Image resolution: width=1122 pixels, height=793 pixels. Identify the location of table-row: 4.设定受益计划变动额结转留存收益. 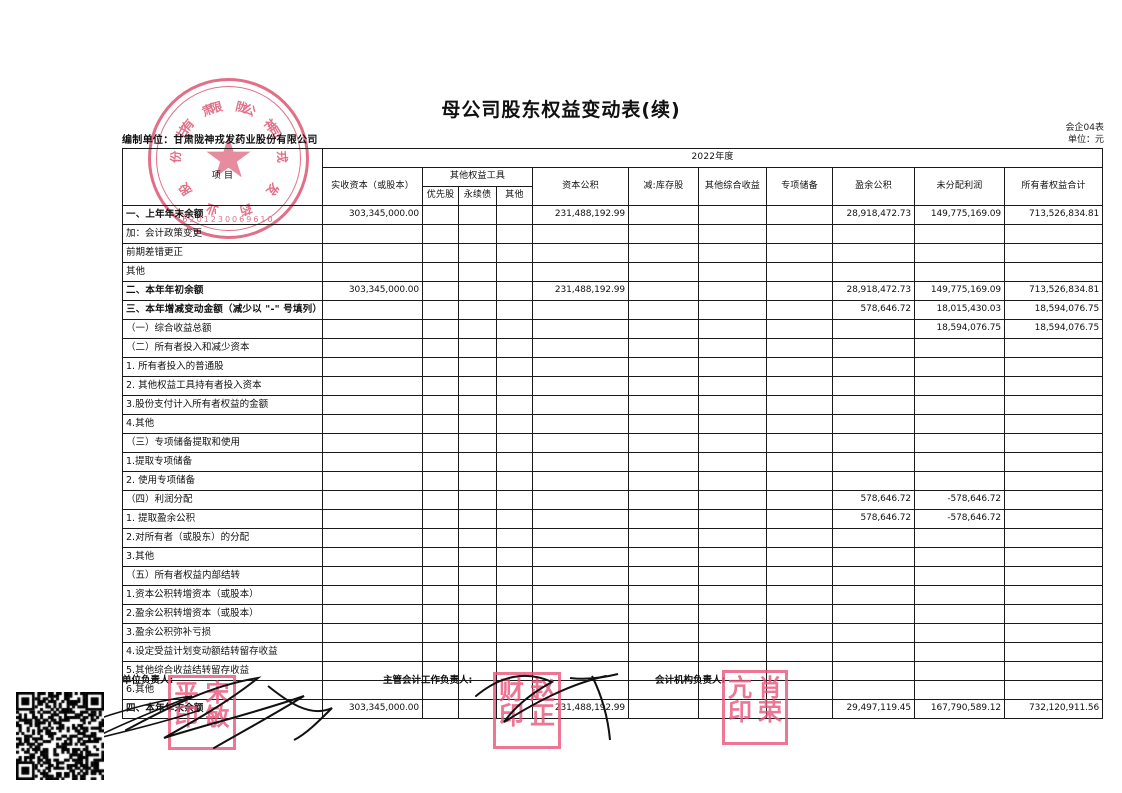
(613, 652).